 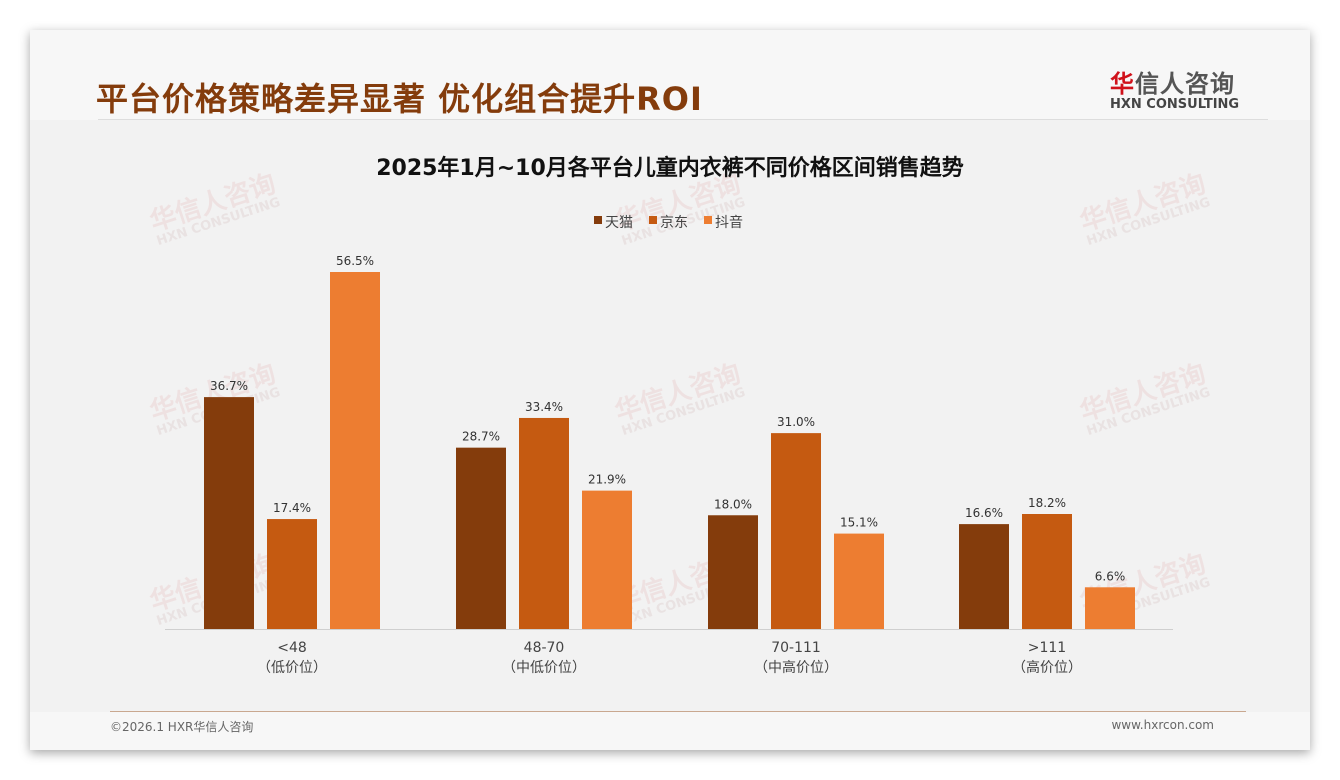 What do you see at coordinates (670, 731) in the screenshot?
I see `footer-band` at bounding box center [670, 731].